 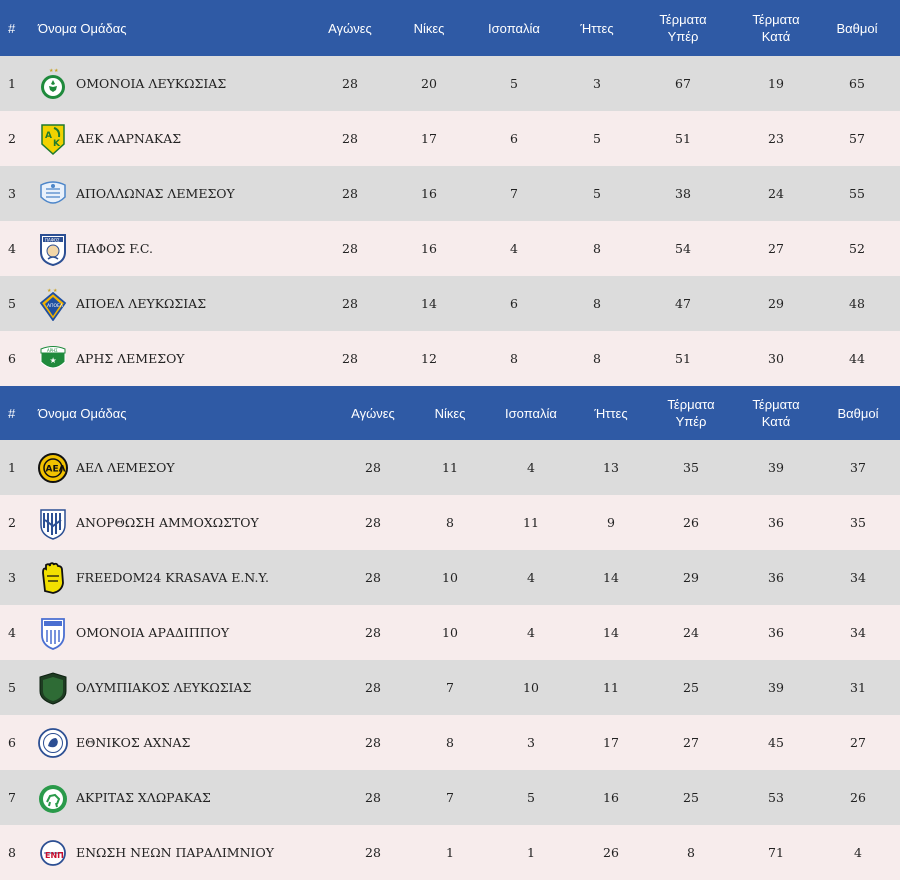 I want to click on table-row: 6 ΕΘΝΙΚΟΣ ΑΧΝΑΣ 28 8 3 17 27 45 27, so click(x=450, y=742).